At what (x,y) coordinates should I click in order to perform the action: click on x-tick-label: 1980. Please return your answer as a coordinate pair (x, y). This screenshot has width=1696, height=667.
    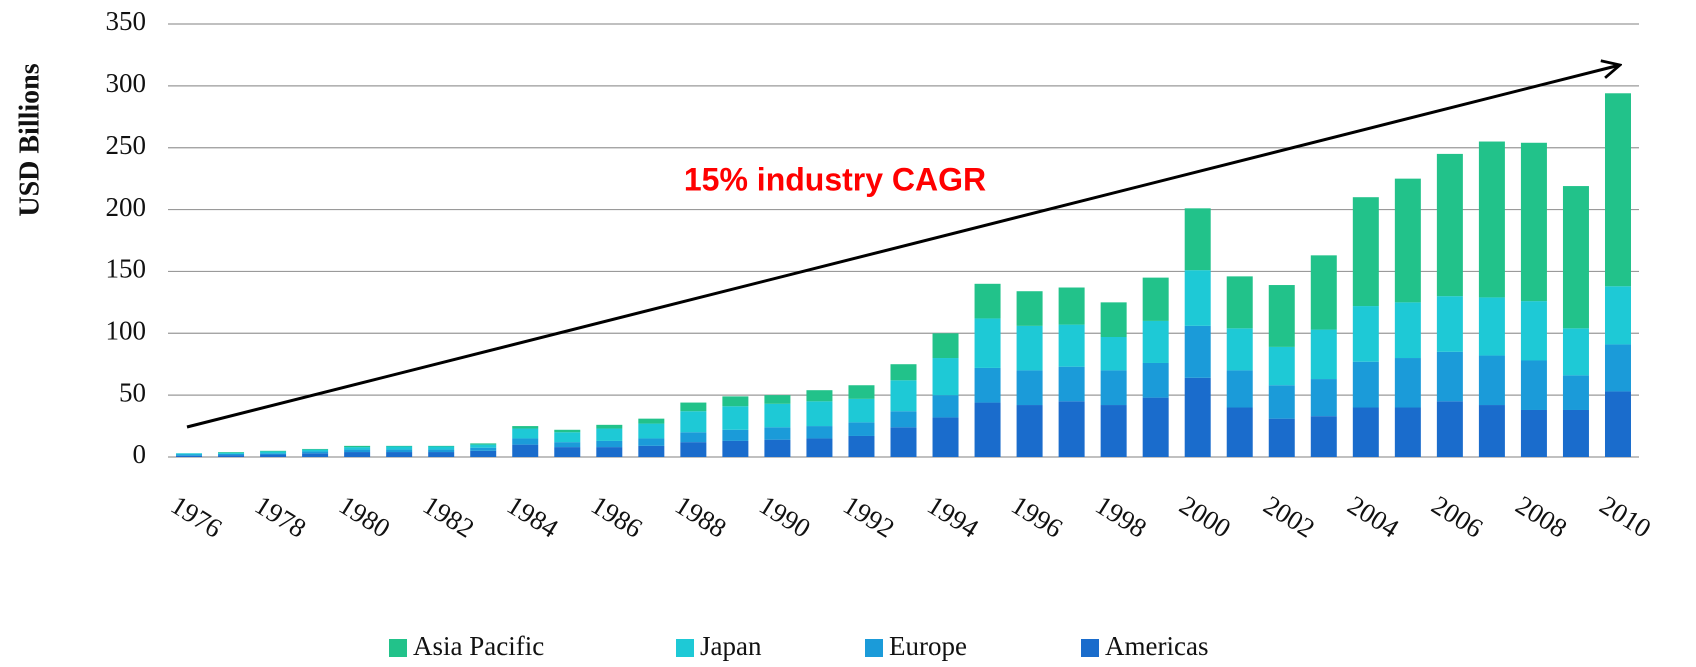
    Looking at the image, I should click on (365, 517).